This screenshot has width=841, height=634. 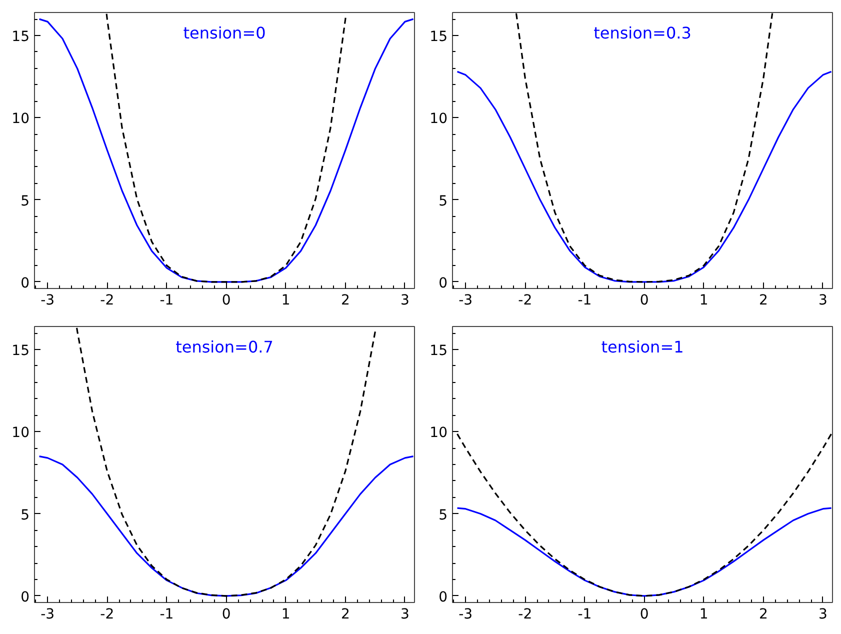 What do you see at coordinates (224, 33) in the screenshot?
I see `annotation: tension=0` at bounding box center [224, 33].